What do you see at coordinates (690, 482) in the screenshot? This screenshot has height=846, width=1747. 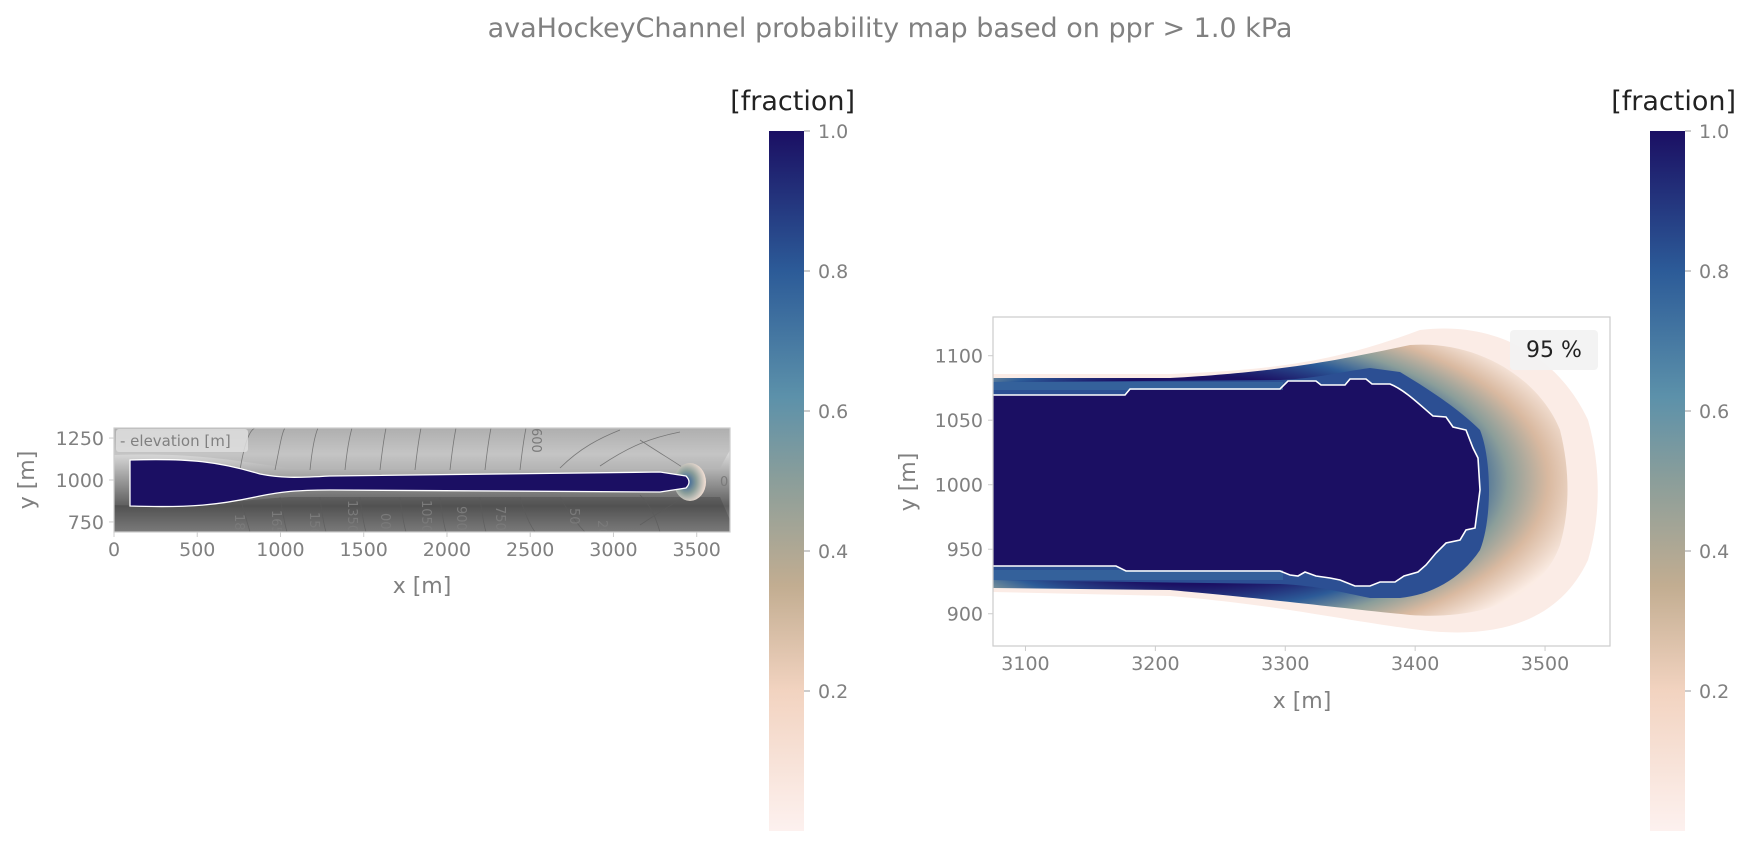 I see `overview-runout-fringe` at bounding box center [690, 482].